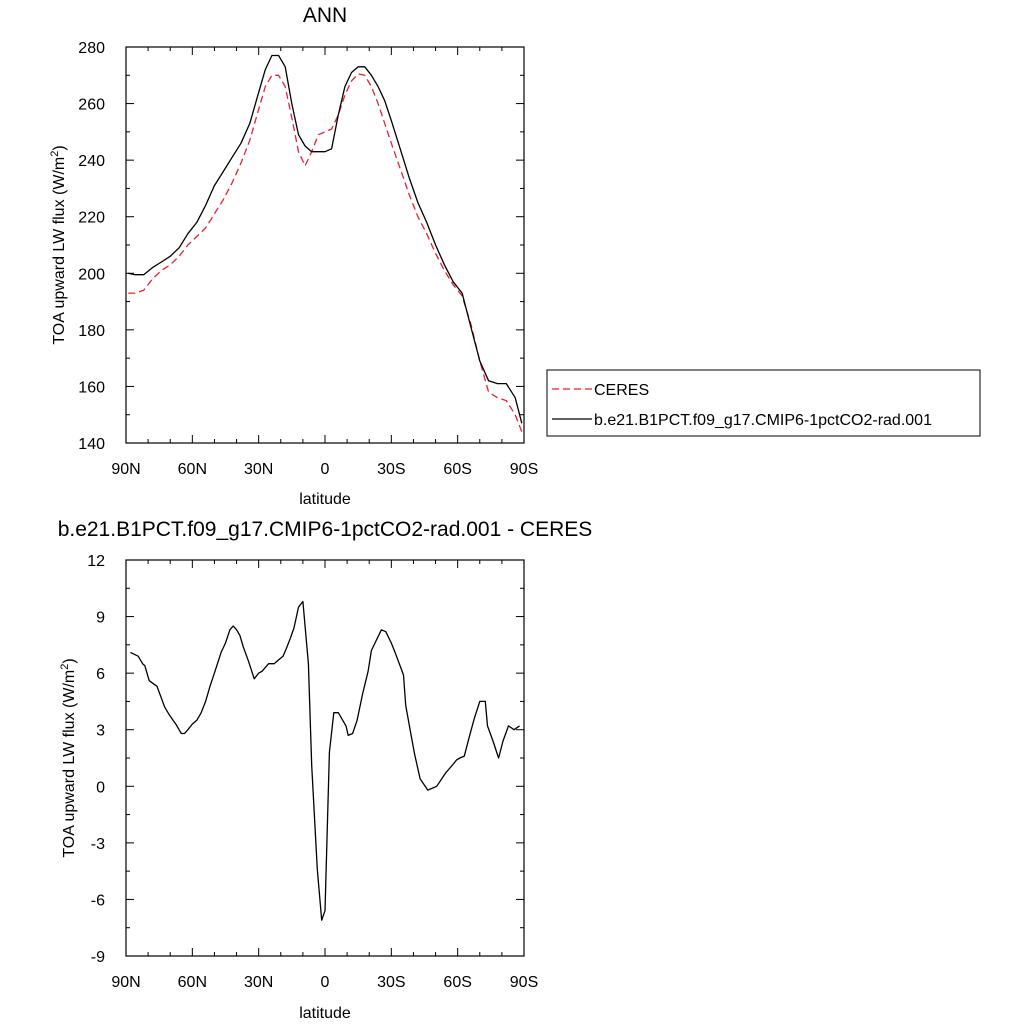  Describe the element at coordinates (524, 982) in the screenshot. I see `bottom-x-tick-label: 90S` at that location.